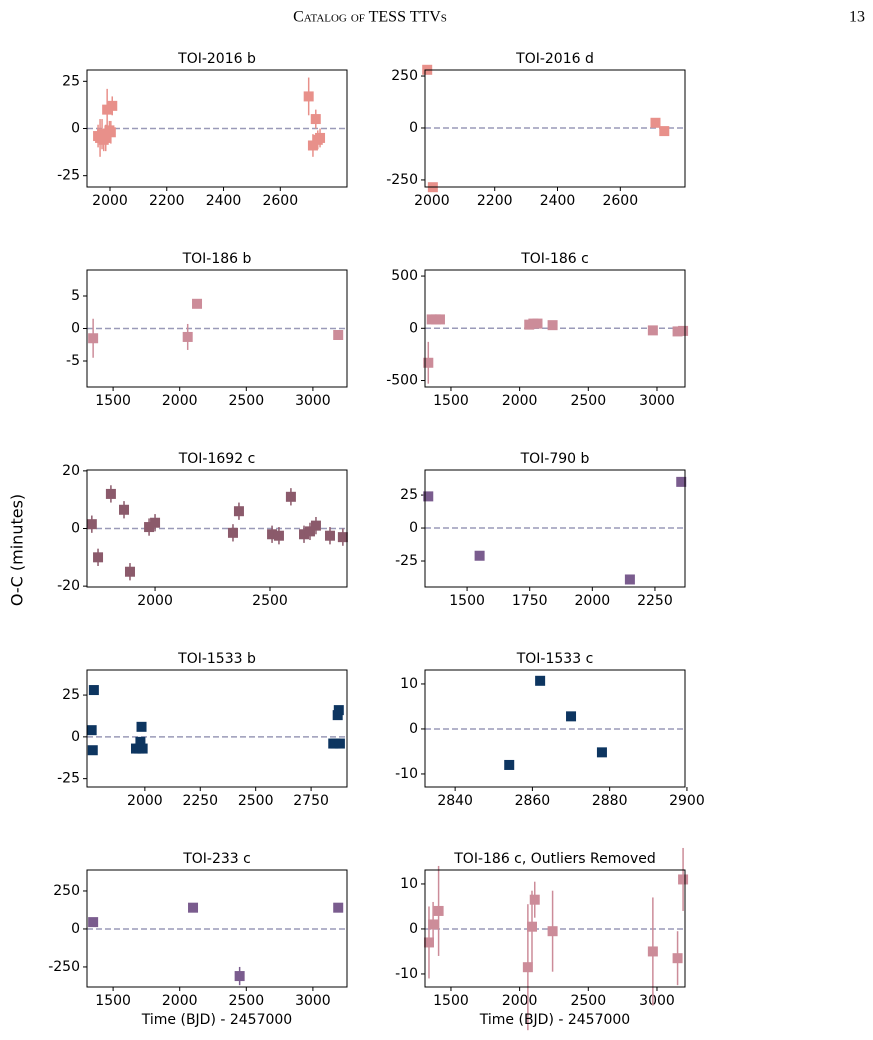 This screenshot has height=1040, width=873. What do you see at coordinates (857, 17) in the screenshot?
I see `page-number: 13` at bounding box center [857, 17].